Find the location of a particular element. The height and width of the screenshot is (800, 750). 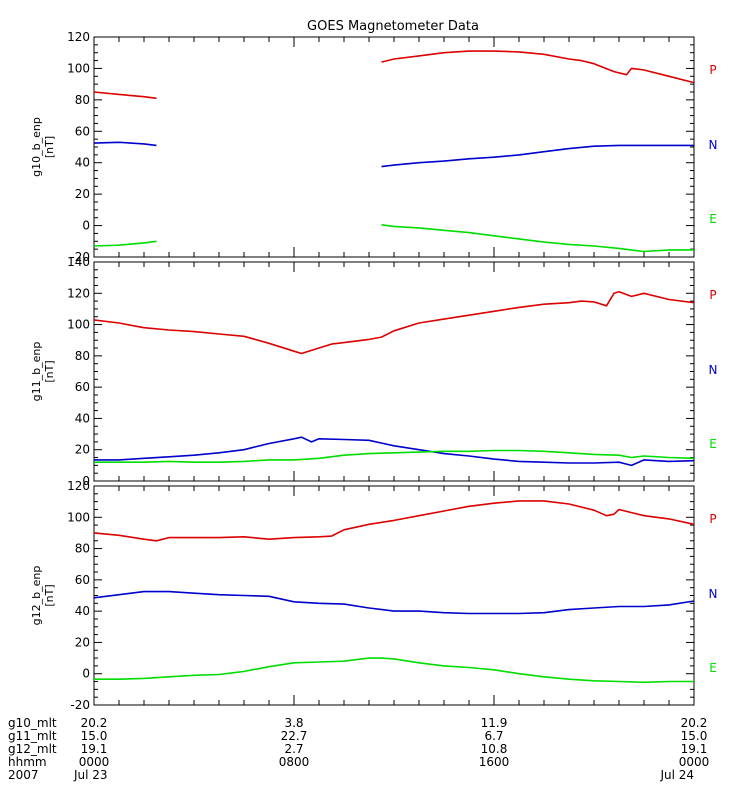

footer-row-label: 2007 is located at coordinates (23, 775).